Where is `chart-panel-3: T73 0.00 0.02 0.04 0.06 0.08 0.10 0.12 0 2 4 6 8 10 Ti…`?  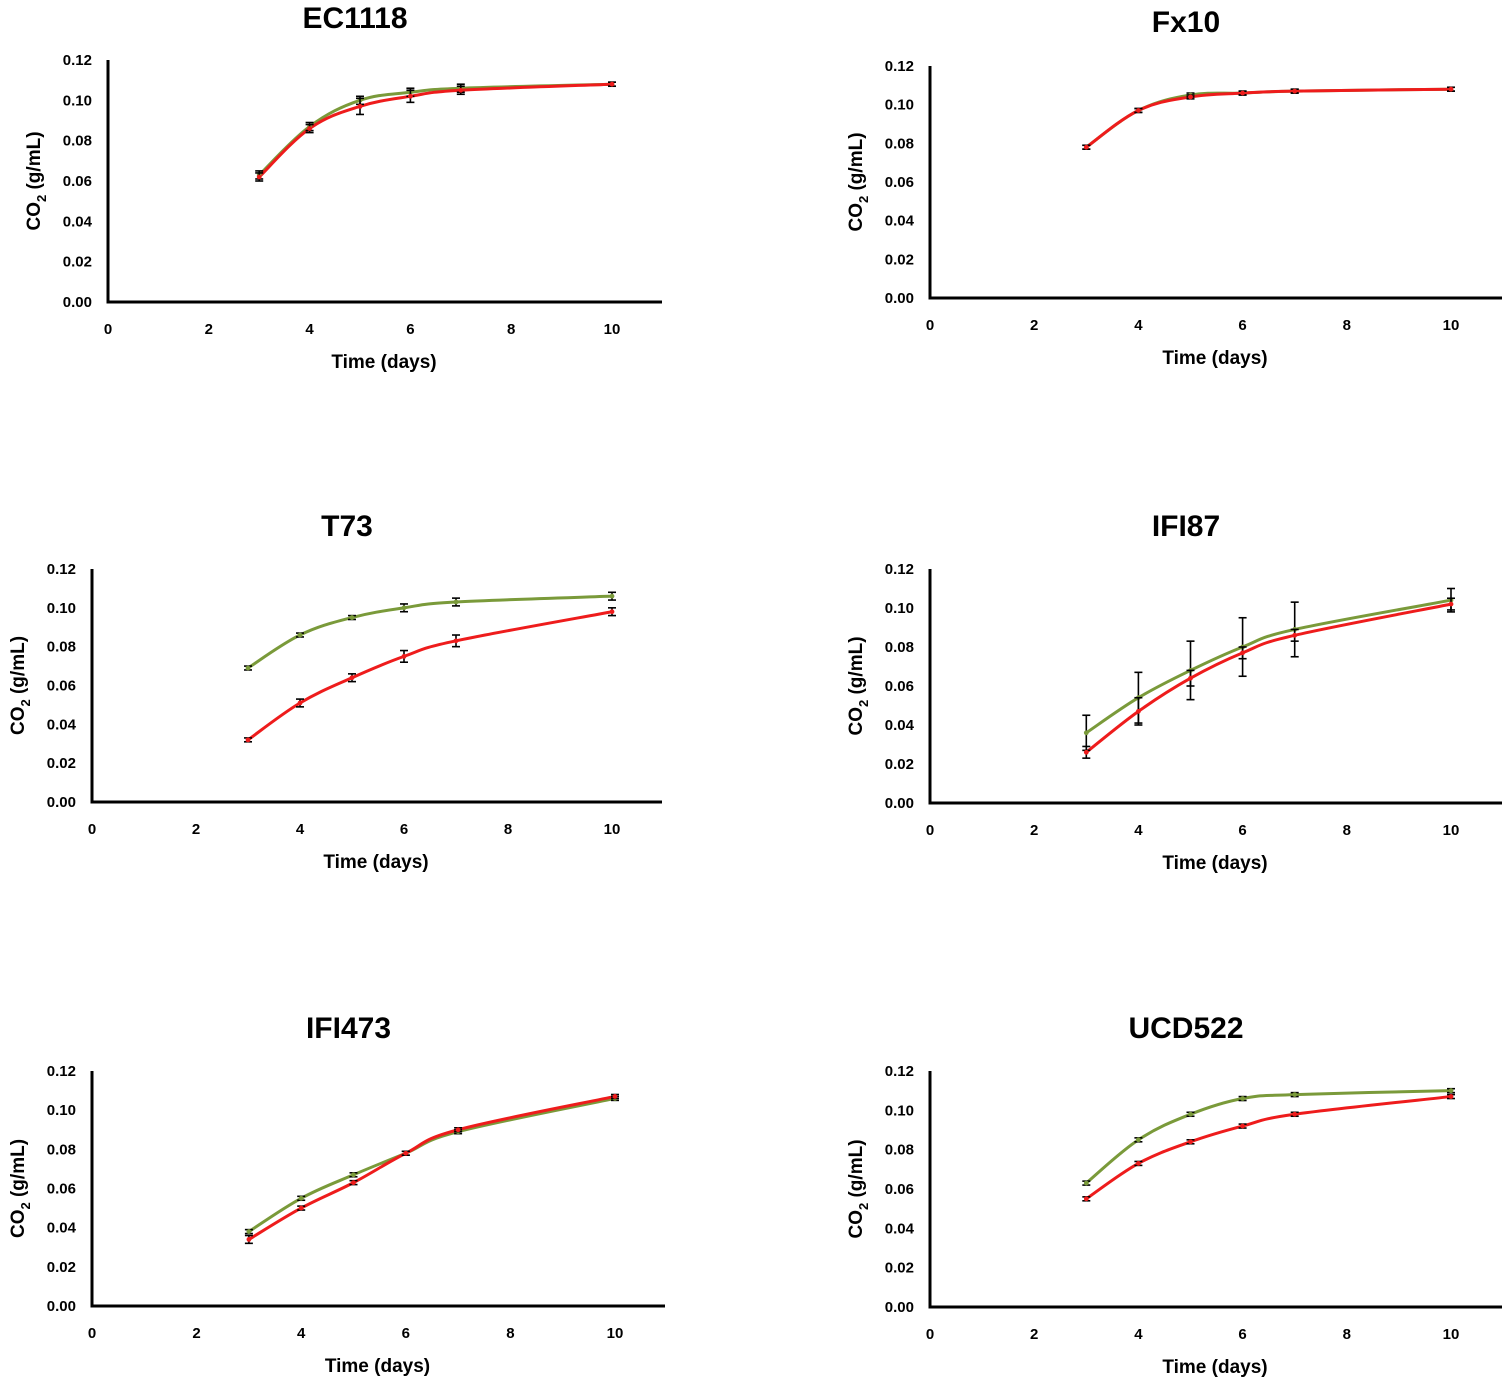 chart-panel-3: T73 0.00 0.02 0.04 0.06 0.08 0.10 0.12 0 2 4 6 8 10 Ti… is located at coordinates (335, 691).